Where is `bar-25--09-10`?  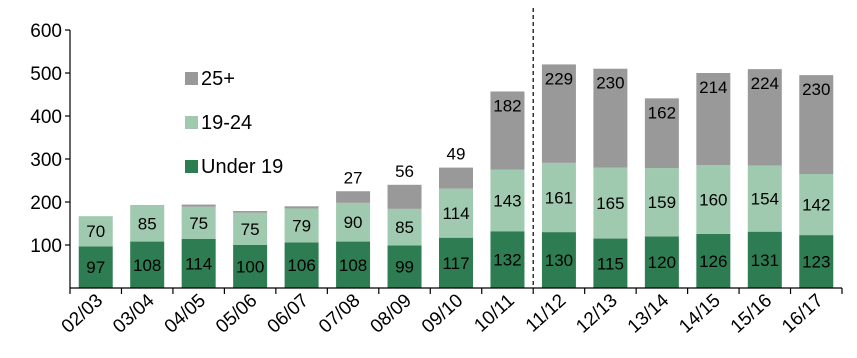 bar-25--09-10 is located at coordinates (456, 178).